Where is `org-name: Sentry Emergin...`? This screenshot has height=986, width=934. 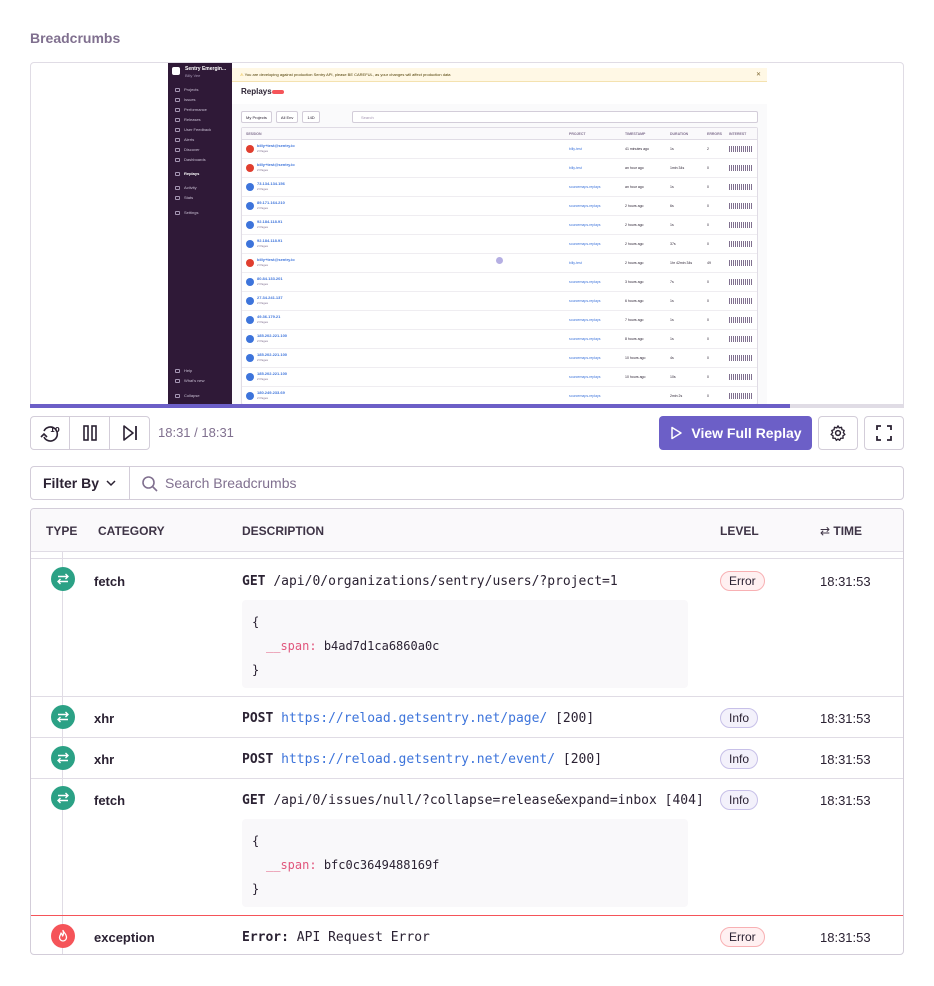
org-name: Sentry Emergin... is located at coordinates (206, 69).